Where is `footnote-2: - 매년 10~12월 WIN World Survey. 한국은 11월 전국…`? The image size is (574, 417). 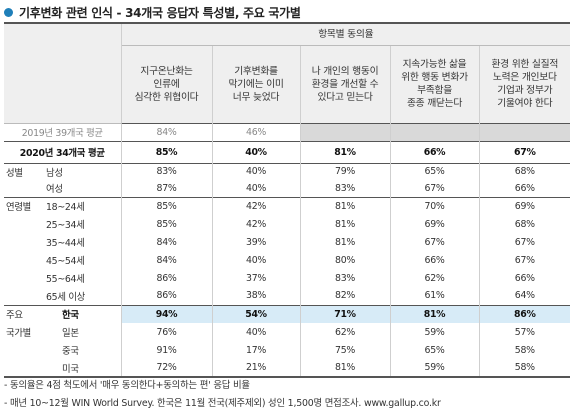
footnote-2: - 매년 10~12월 WIN World Survey. 한국은 11월 전국… is located at coordinates (222, 403).